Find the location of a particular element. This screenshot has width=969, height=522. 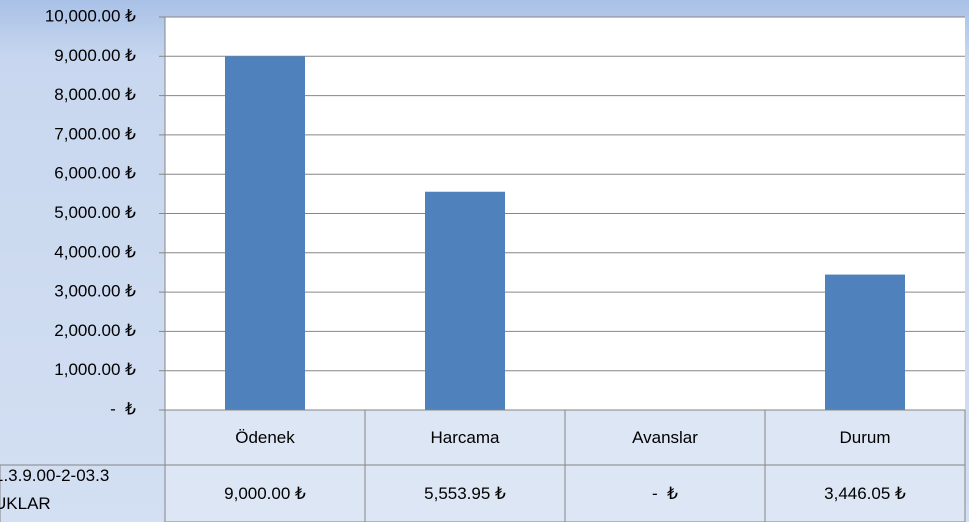

value-label: 3,446.05 ₺ is located at coordinates (865, 493).